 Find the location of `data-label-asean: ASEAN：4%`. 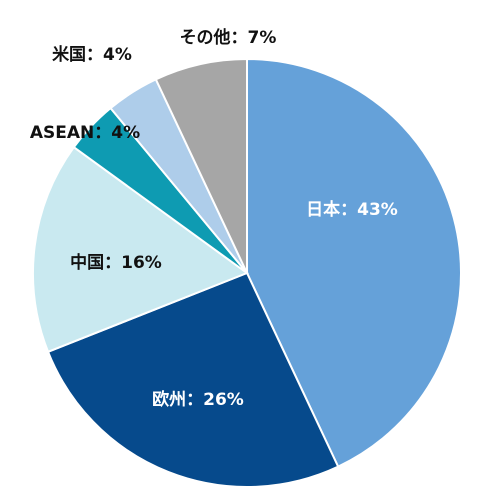

data-label-asean: ASEAN：4% is located at coordinates (85, 133).